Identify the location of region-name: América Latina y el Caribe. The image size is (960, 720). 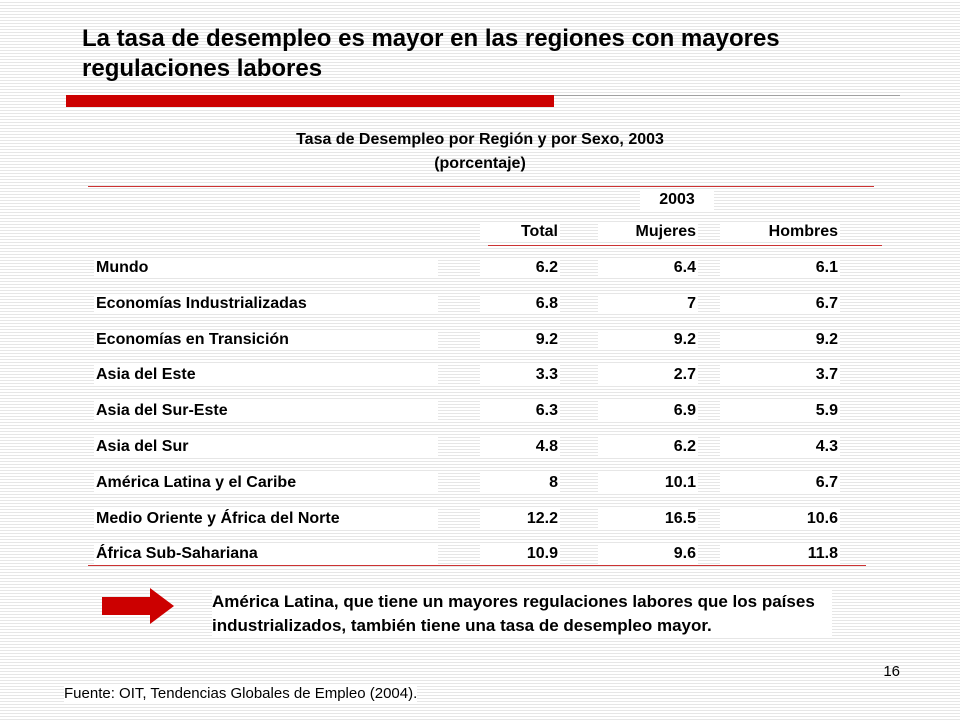
(266, 483).